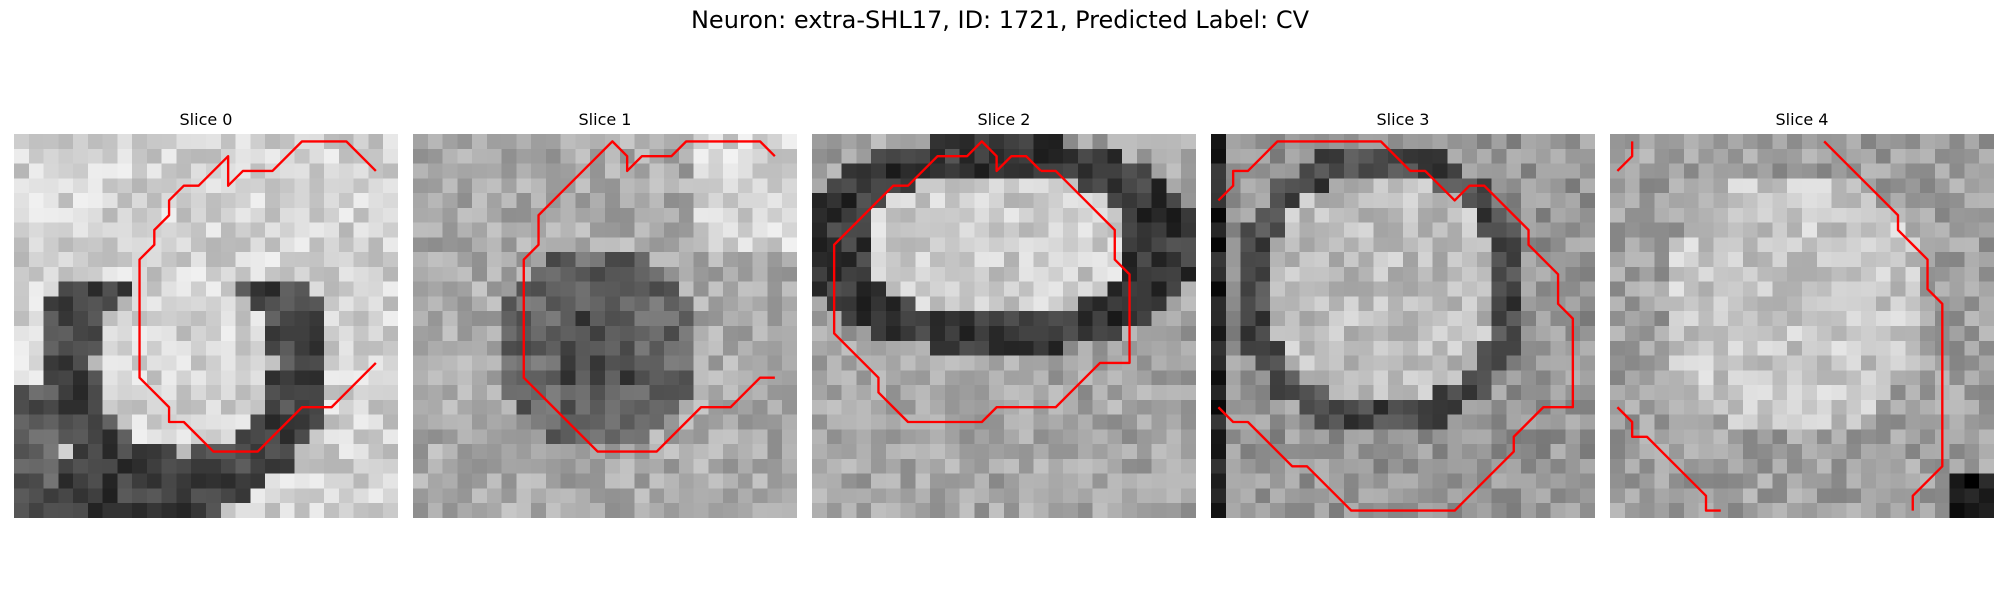 The image size is (2000, 600). What do you see at coordinates (206, 119) in the screenshot?
I see `panel-title: Slice 0` at bounding box center [206, 119].